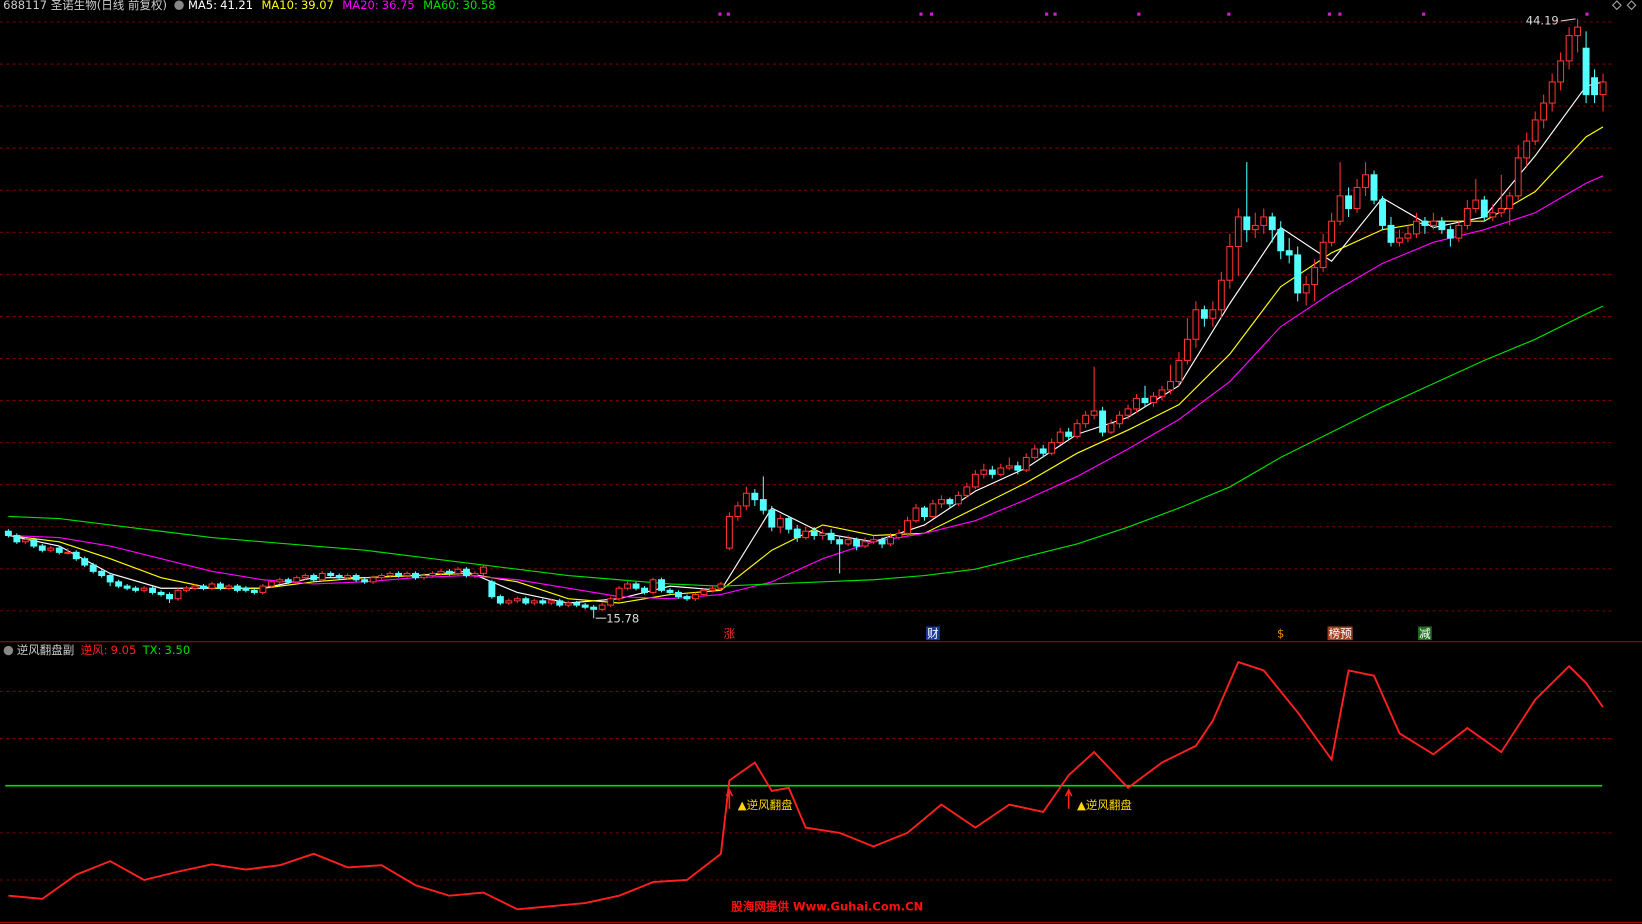  I want to click on event-label: 榜预, so click(1341, 633).